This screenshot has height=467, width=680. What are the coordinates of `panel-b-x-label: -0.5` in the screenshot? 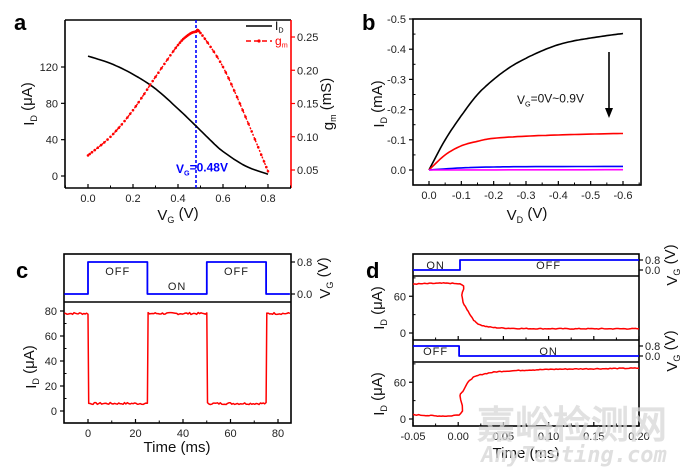 It's located at (590, 196).